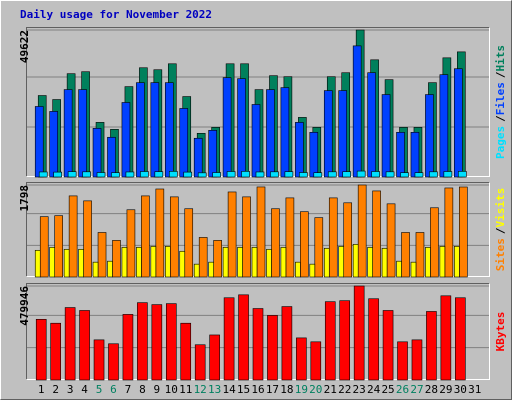 The image size is (512, 400). Describe the element at coordinates (500, 102) in the screenshot. I see `legend: Pages/Files/Hits` at that location.